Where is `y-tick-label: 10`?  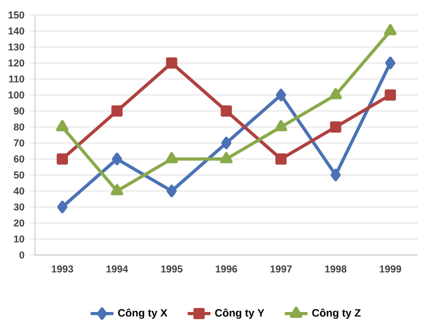 y-tick-label: 10 is located at coordinates (19, 239).